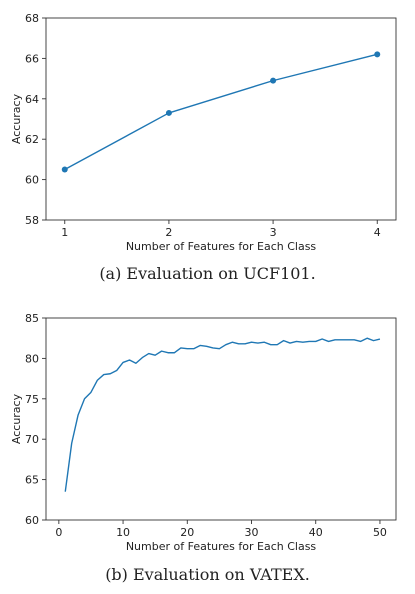  I want to click on y-tick-label: 62, so click(32, 139).